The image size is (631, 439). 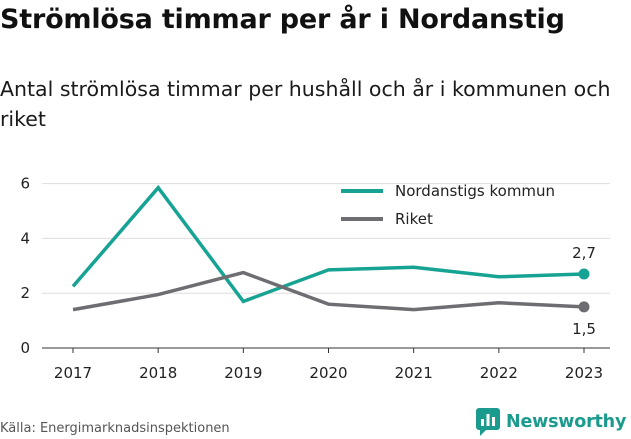 What do you see at coordinates (243, 373) in the screenshot?
I see `x-tick-label: 2019` at bounding box center [243, 373].